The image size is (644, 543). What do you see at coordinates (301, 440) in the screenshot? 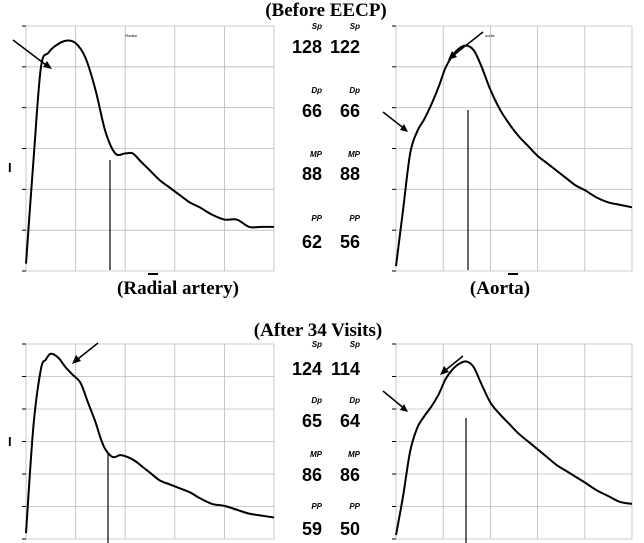
I see `radial-values-column: Sp 124 Dp 65 MP 86 PP 59` at bounding box center [301, 440].